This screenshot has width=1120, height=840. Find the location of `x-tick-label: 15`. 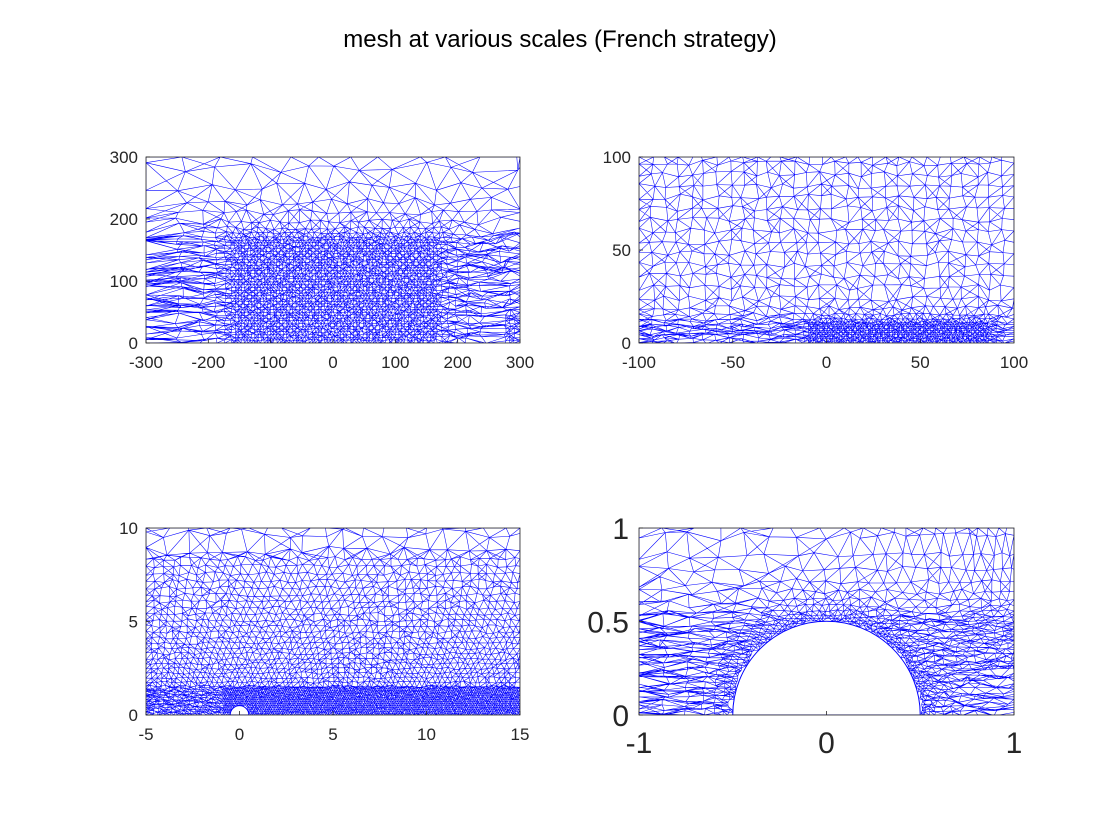

x-tick-label: 15 is located at coordinates (520, 734).